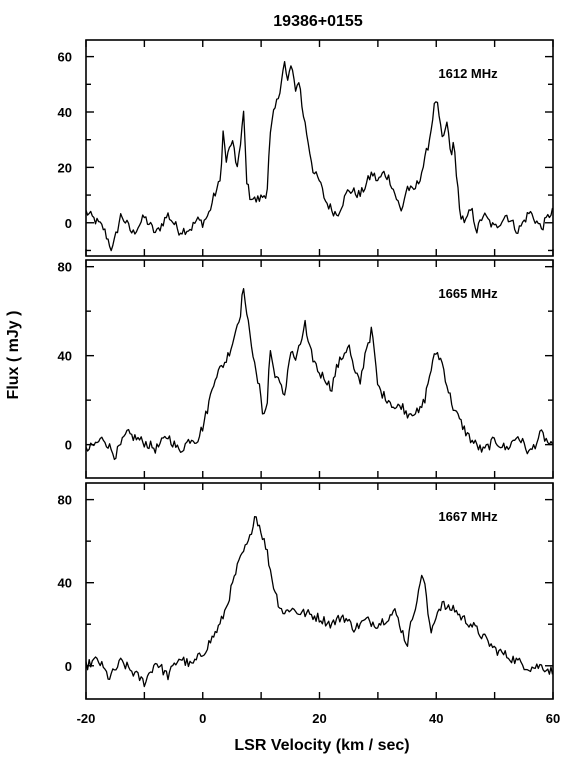  I want to click on x-tick-label: 20, so click(319, 718).